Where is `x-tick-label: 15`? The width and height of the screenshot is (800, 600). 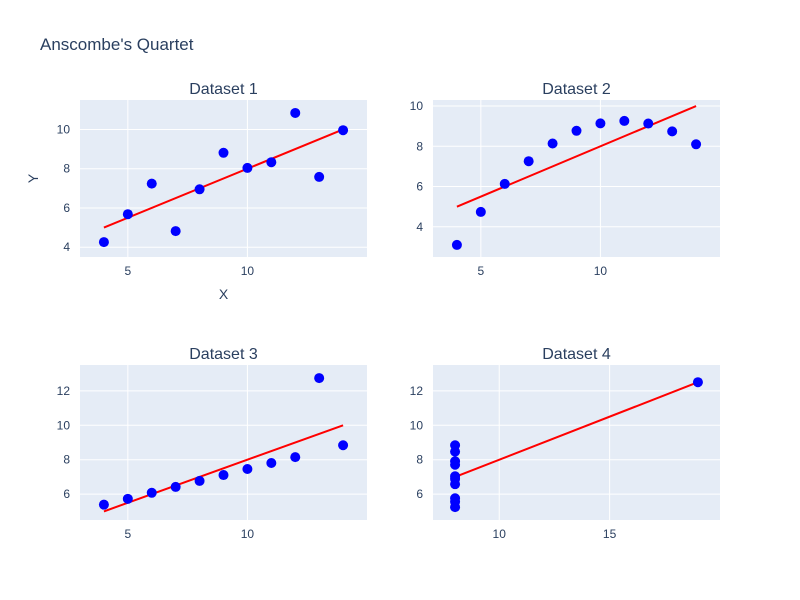 x-tick-label: 15 is located at coordinates (610, 534).